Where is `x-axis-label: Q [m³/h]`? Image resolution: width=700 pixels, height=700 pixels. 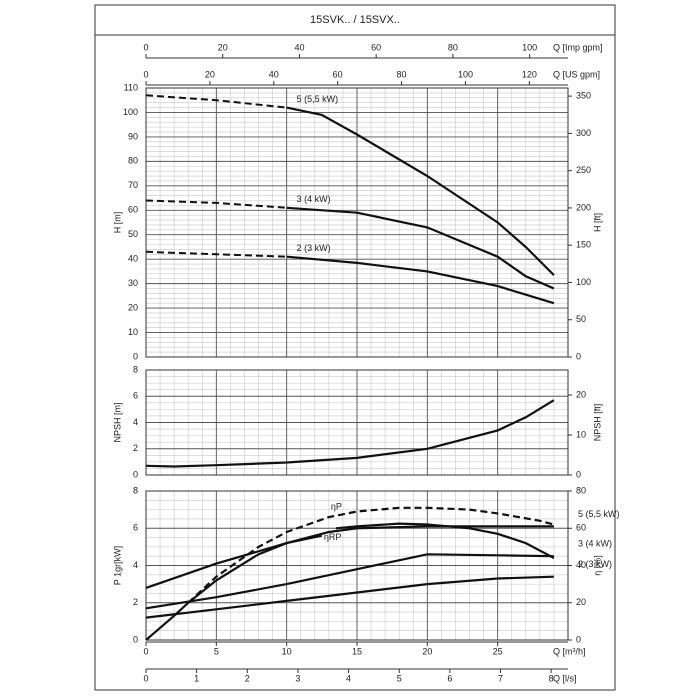
x-axis-label: Q [m³/h] is located at coordinates (569, 651).